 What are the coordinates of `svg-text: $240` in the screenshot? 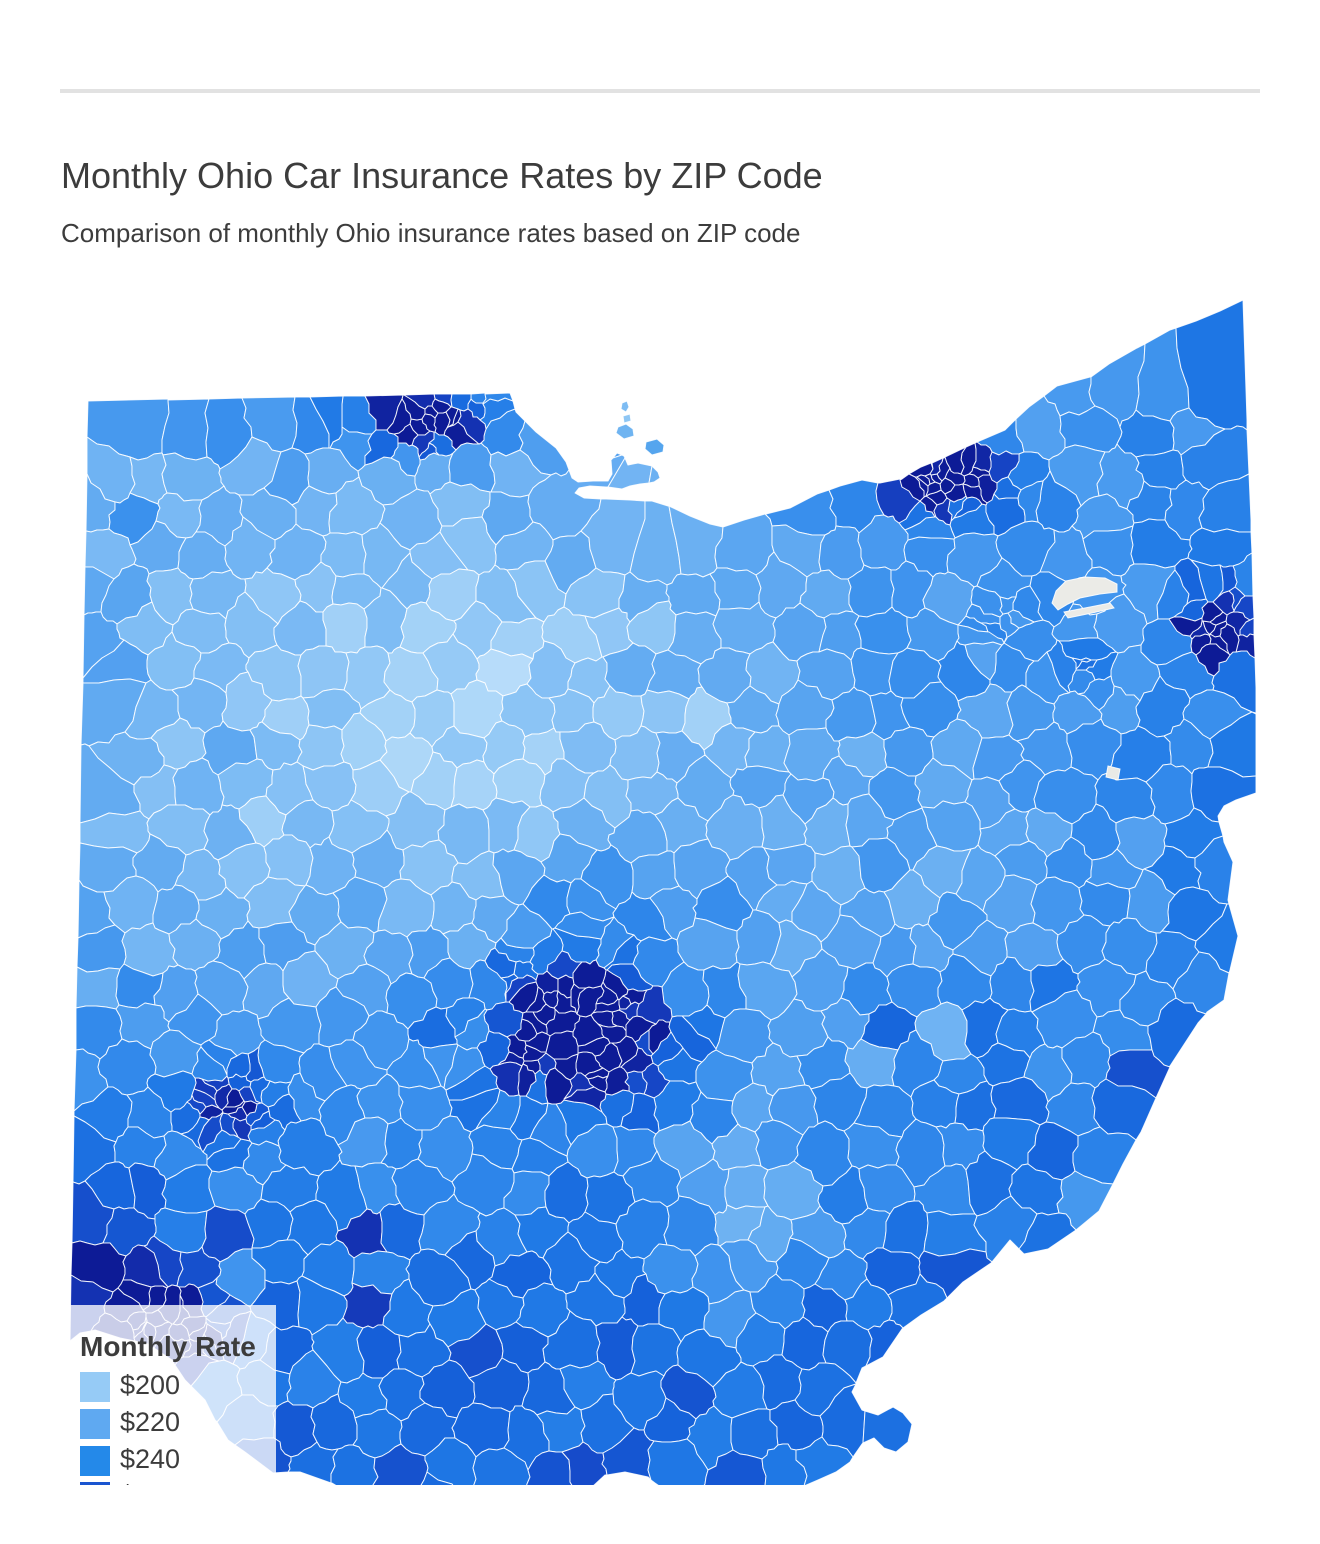 It's located at (150, 1459).